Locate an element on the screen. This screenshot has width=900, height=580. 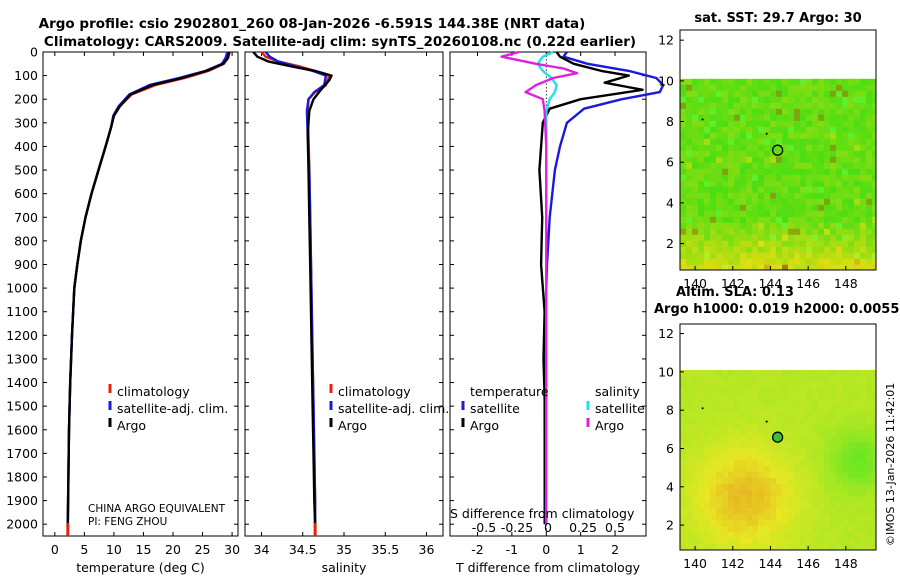
series-line-s-argo is located at coordinates (539, 287).